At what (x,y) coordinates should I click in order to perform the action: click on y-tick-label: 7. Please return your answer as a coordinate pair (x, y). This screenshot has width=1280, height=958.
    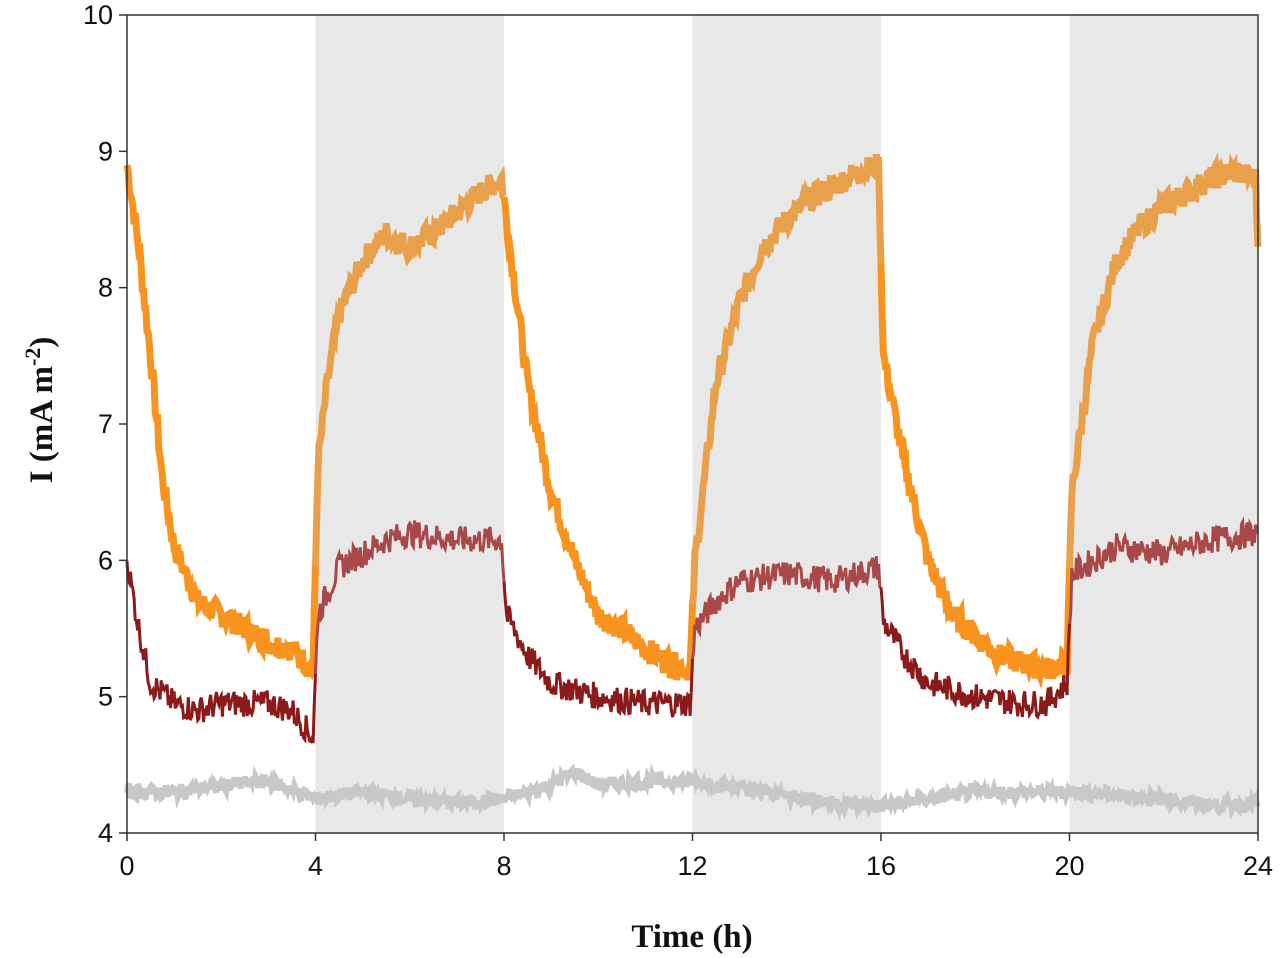
    Looking at the image, I should click on (105, 424).